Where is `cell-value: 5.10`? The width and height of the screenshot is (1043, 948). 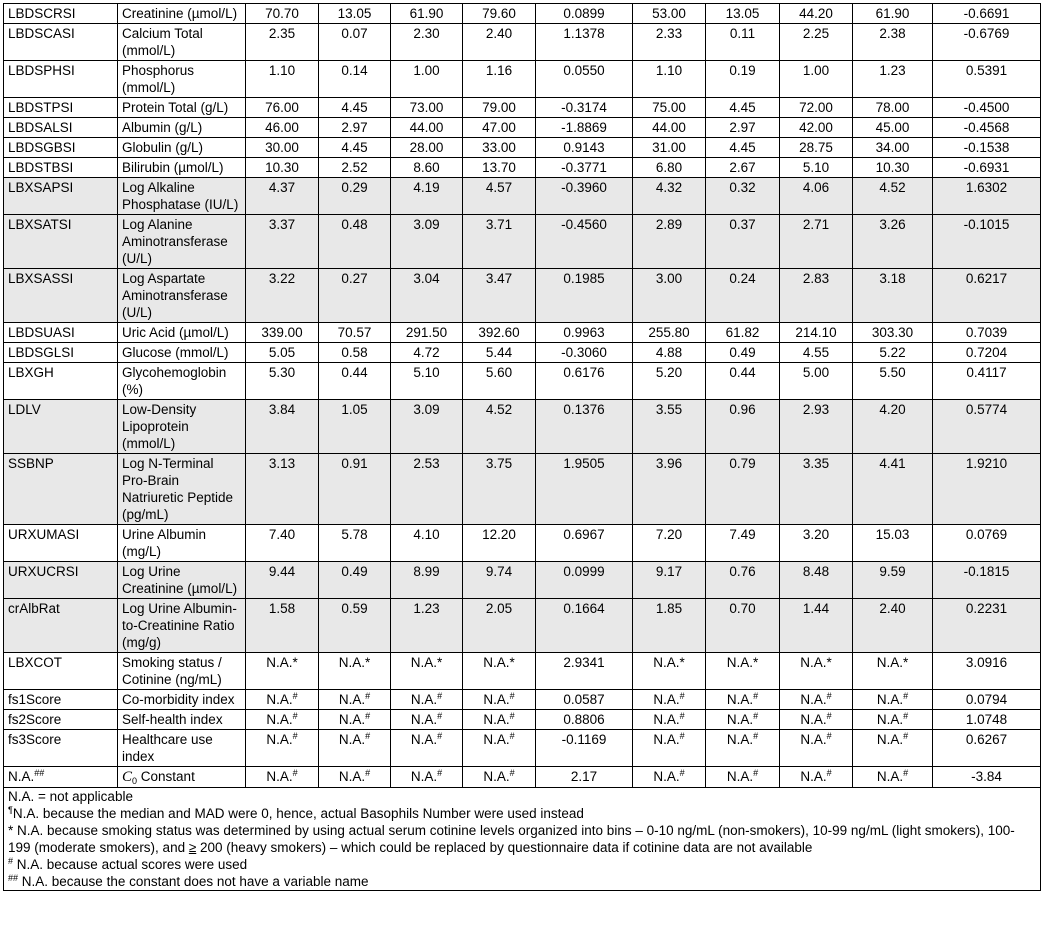 cell-value: 5.10 is located at coordinates (426, 381).